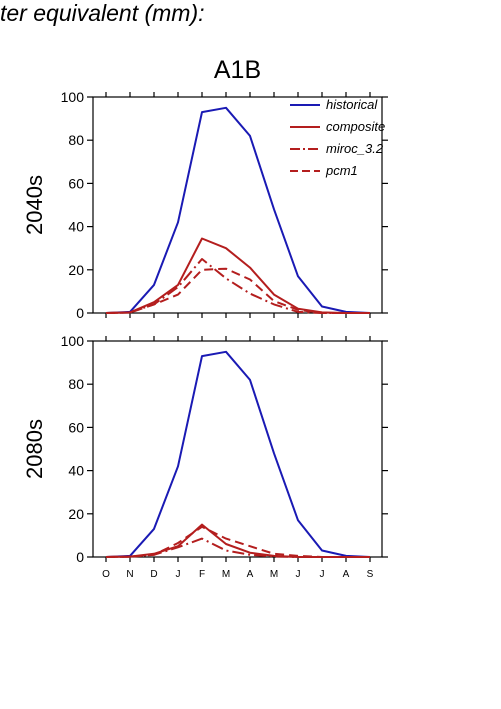 This screenshot has width=501, height=709. I want to click on panel-title: A1B, so click(237, 70).